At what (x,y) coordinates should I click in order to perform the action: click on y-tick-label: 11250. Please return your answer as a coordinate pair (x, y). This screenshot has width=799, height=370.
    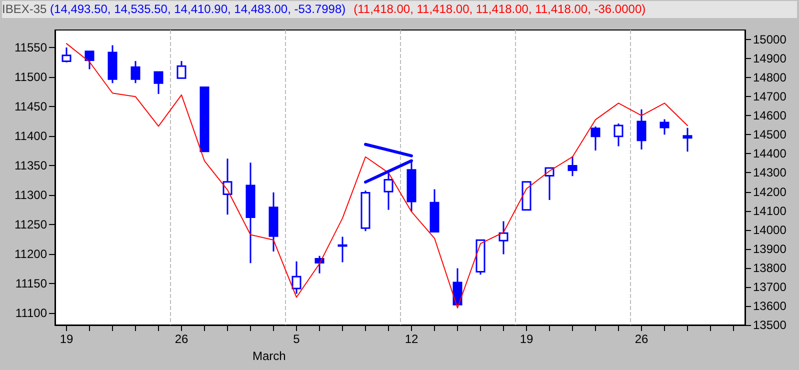
    Looking at the image, I should click on (31, 225).